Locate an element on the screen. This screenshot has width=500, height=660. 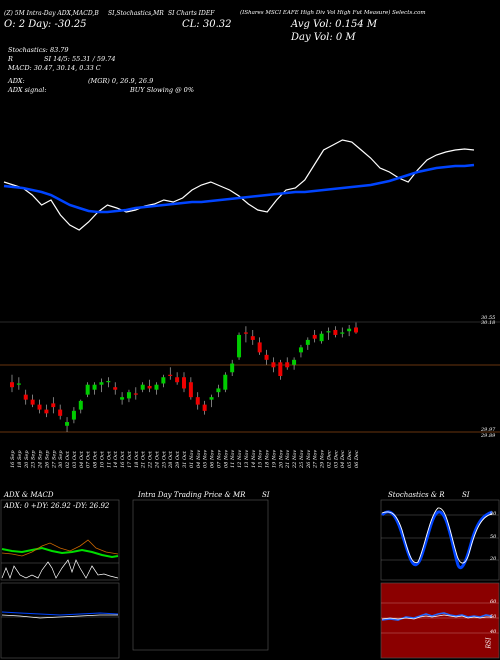
stoch-white-line is located at coordinates (437, 535).